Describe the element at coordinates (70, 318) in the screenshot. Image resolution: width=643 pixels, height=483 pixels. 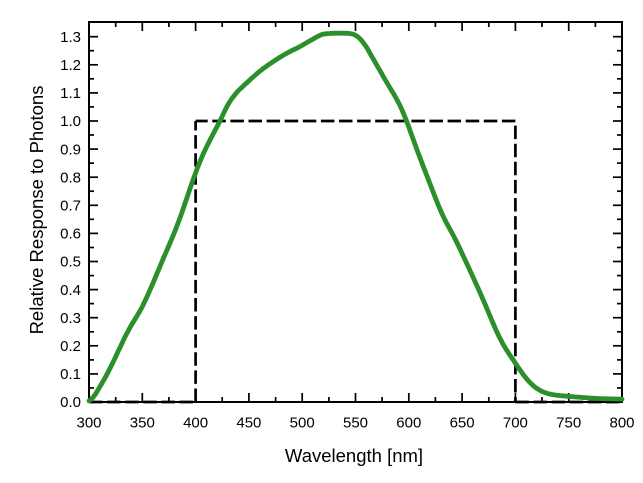
I see `svg-text: 0.3` at that location.